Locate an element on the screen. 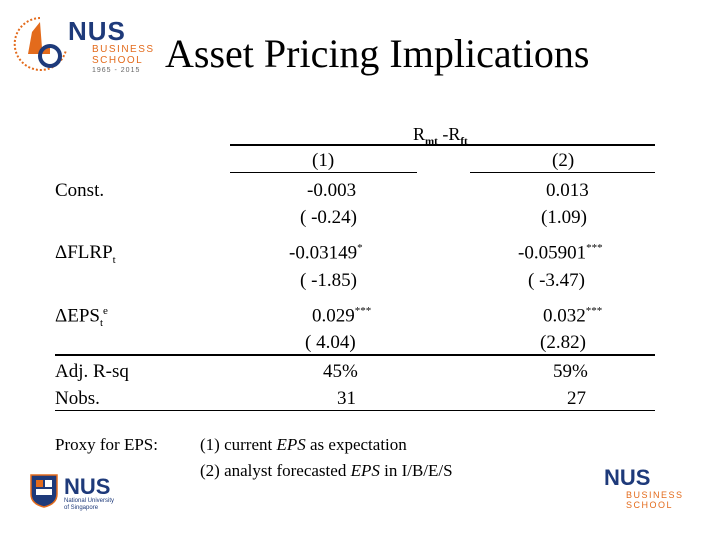 Image resolution: width=720 pixels, height=540 pixels. column-header-1: (1) is located at coordinates (323, 160).